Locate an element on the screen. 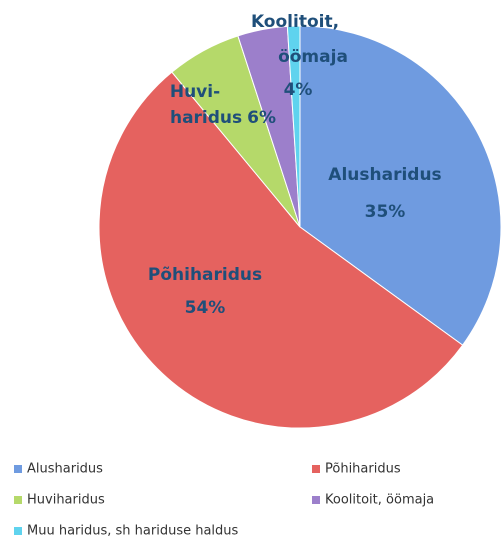 This screenshot has width=504, height=560. slice-label-line: Koolitoit, is located at coordinates (295, 22).